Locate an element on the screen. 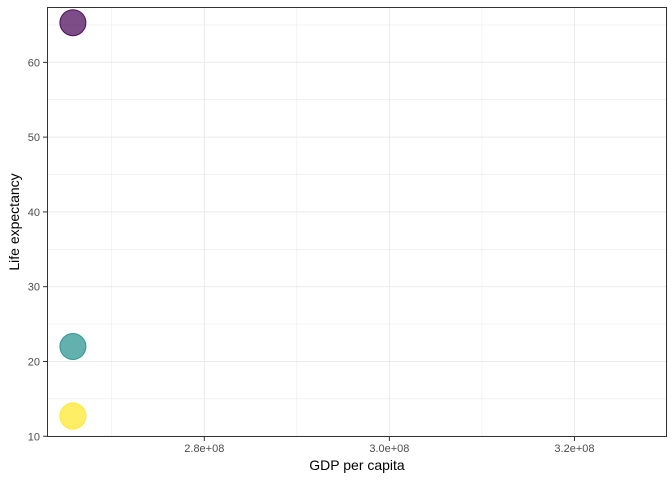  y-tick-label: 20 is located at coordinates (34, 362).